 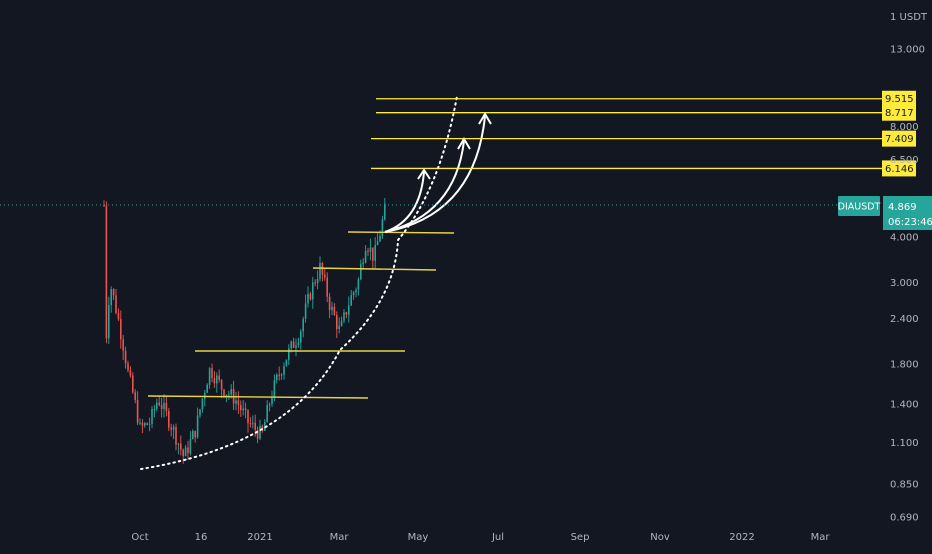 I want to click on bar-countdown: 06:23:46, so click(x=910, y=222).